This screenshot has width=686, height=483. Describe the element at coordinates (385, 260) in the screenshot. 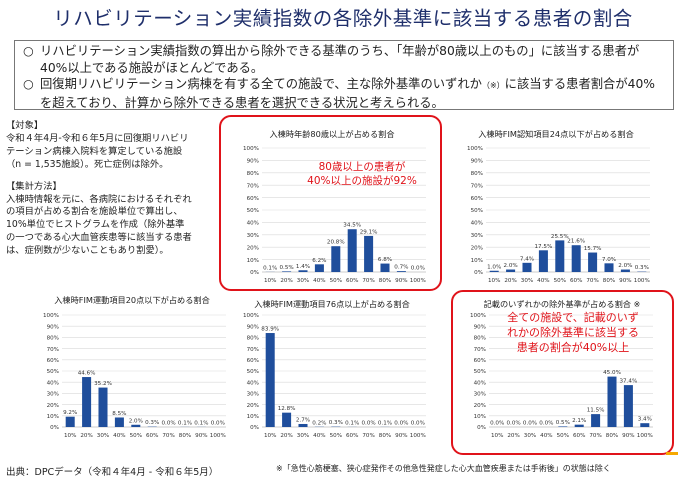

I see `data-label: 6.8%` at that location.